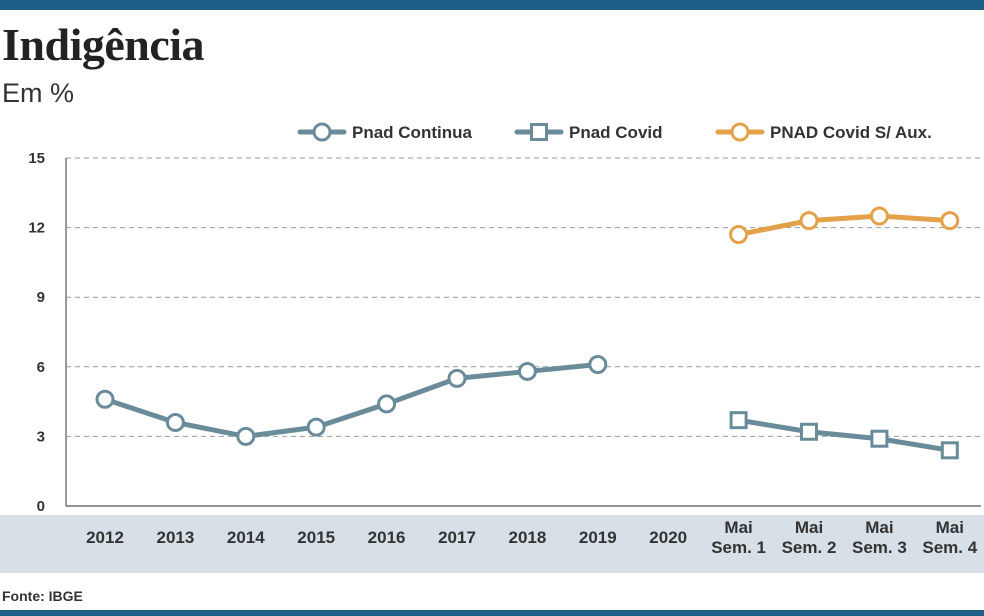  What do you see at coordinates (844, 225) in the screenshot?
I see `series-line-pnad-covid-s-aux` at bounding box center [844, 225].